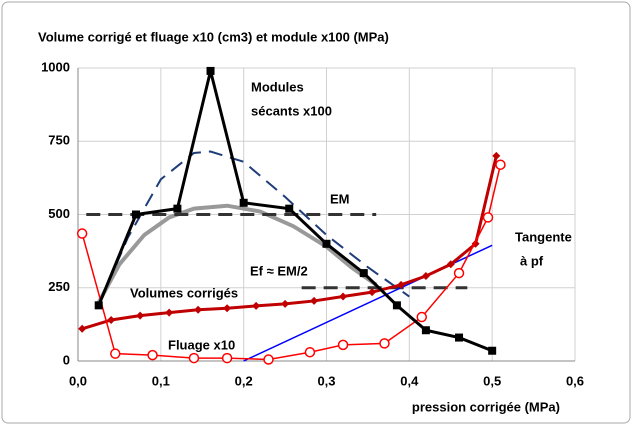 The image size is (633, 431). What do you see at coordinates (279, 270) in the screenshot?
I see `annotation: Ef ≈ EM/2` at bounding box center [279, 270].